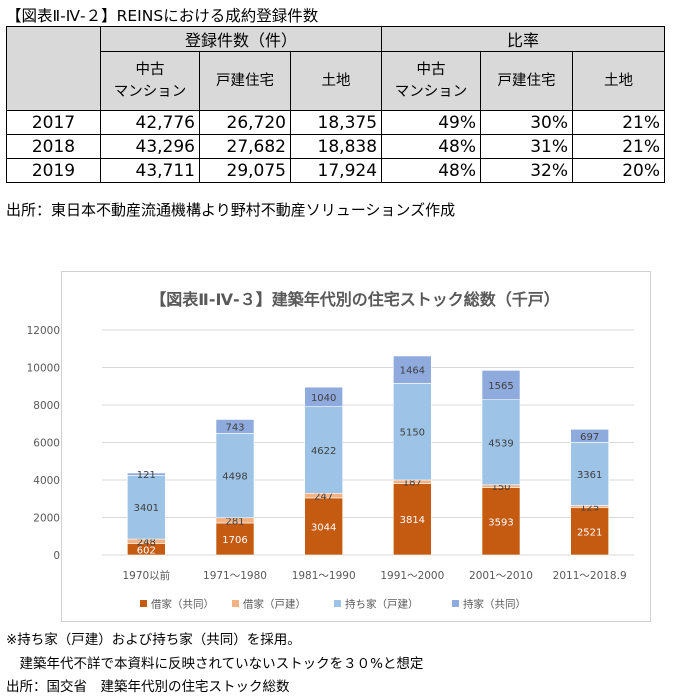 The height and width of the screenshot is (697, 673). Describe the element at coordinates (234, 521) in the screenshot. I see `data-label: 281` at that location.